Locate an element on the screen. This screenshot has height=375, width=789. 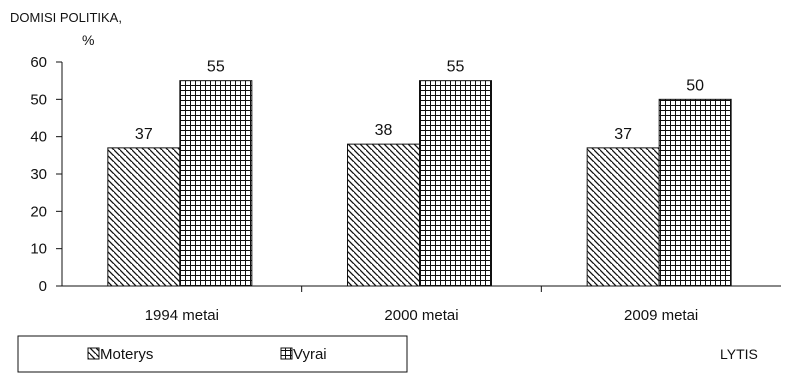
x-tick-label: 2000 metai is located at coordinates (421, 315).